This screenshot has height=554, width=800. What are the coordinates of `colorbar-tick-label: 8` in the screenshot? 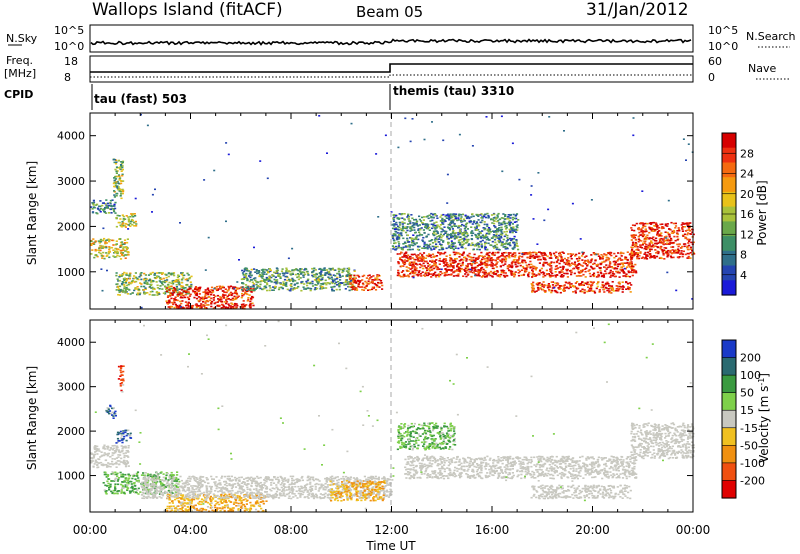 It's located at (743, 255).